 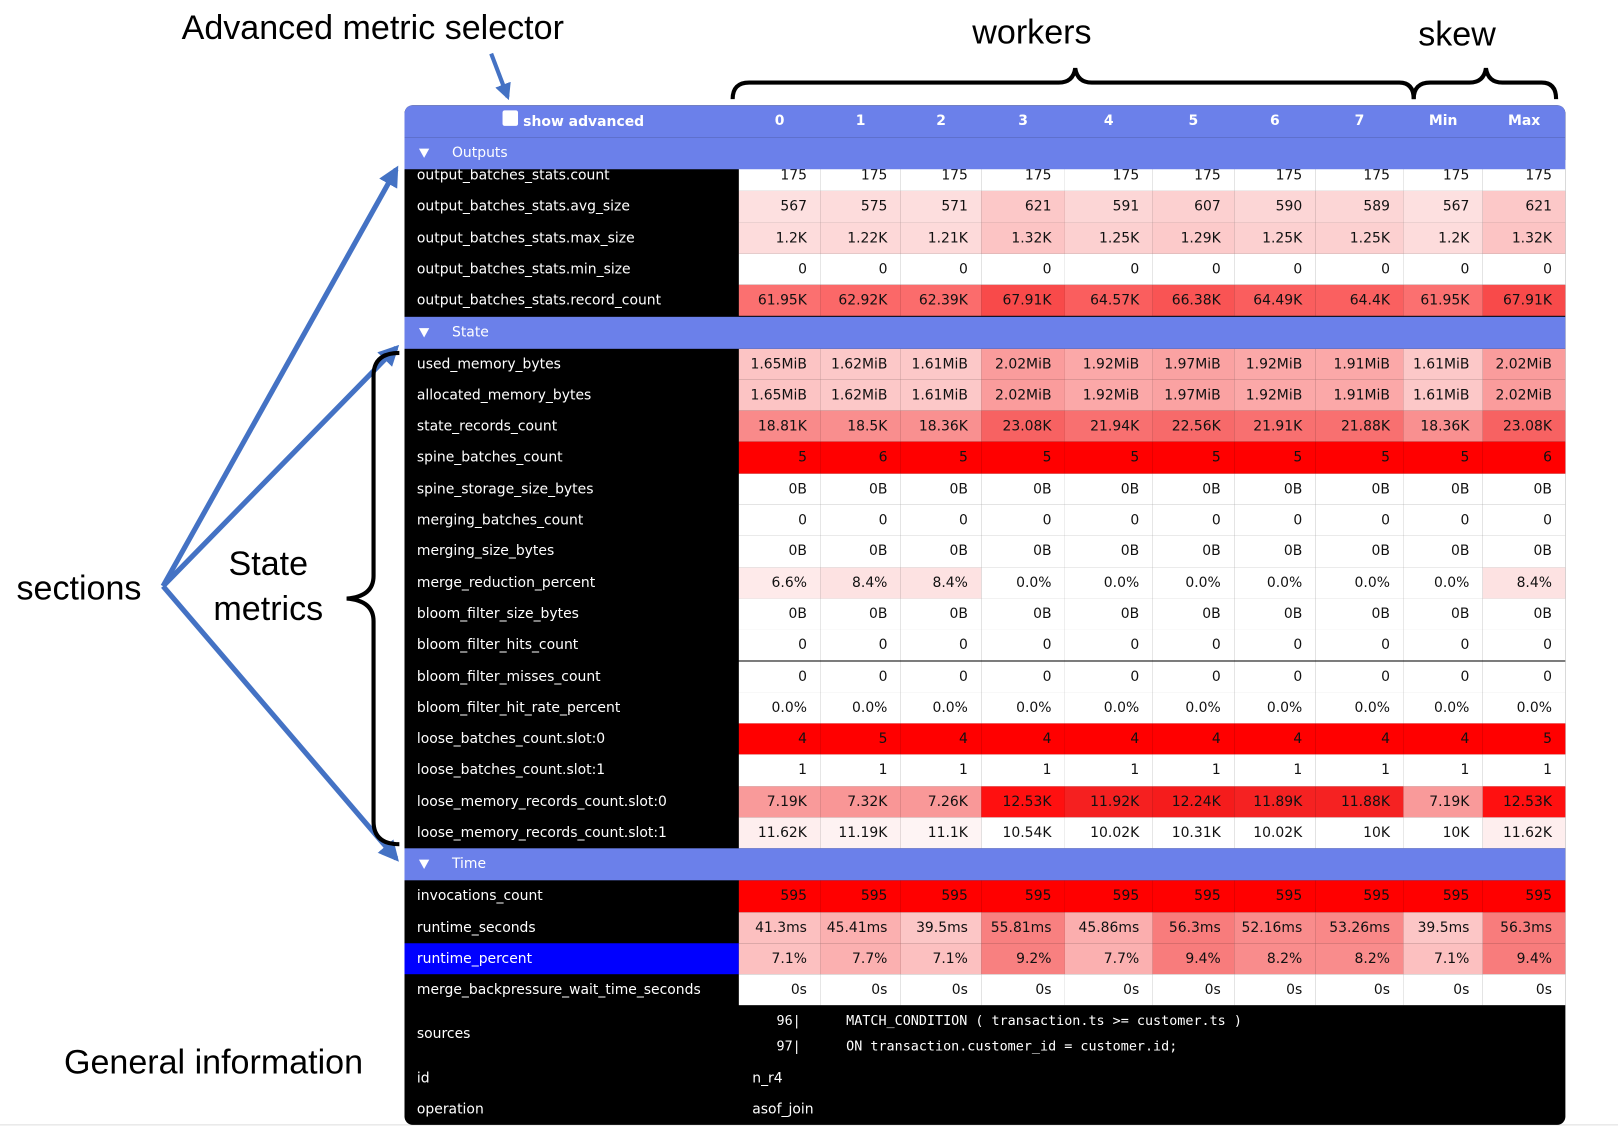 What do you see at coordinates (1193, 364) in the screenshot?
I see `metric-value: 1.97MiB` at bounding box center [1193, 364].